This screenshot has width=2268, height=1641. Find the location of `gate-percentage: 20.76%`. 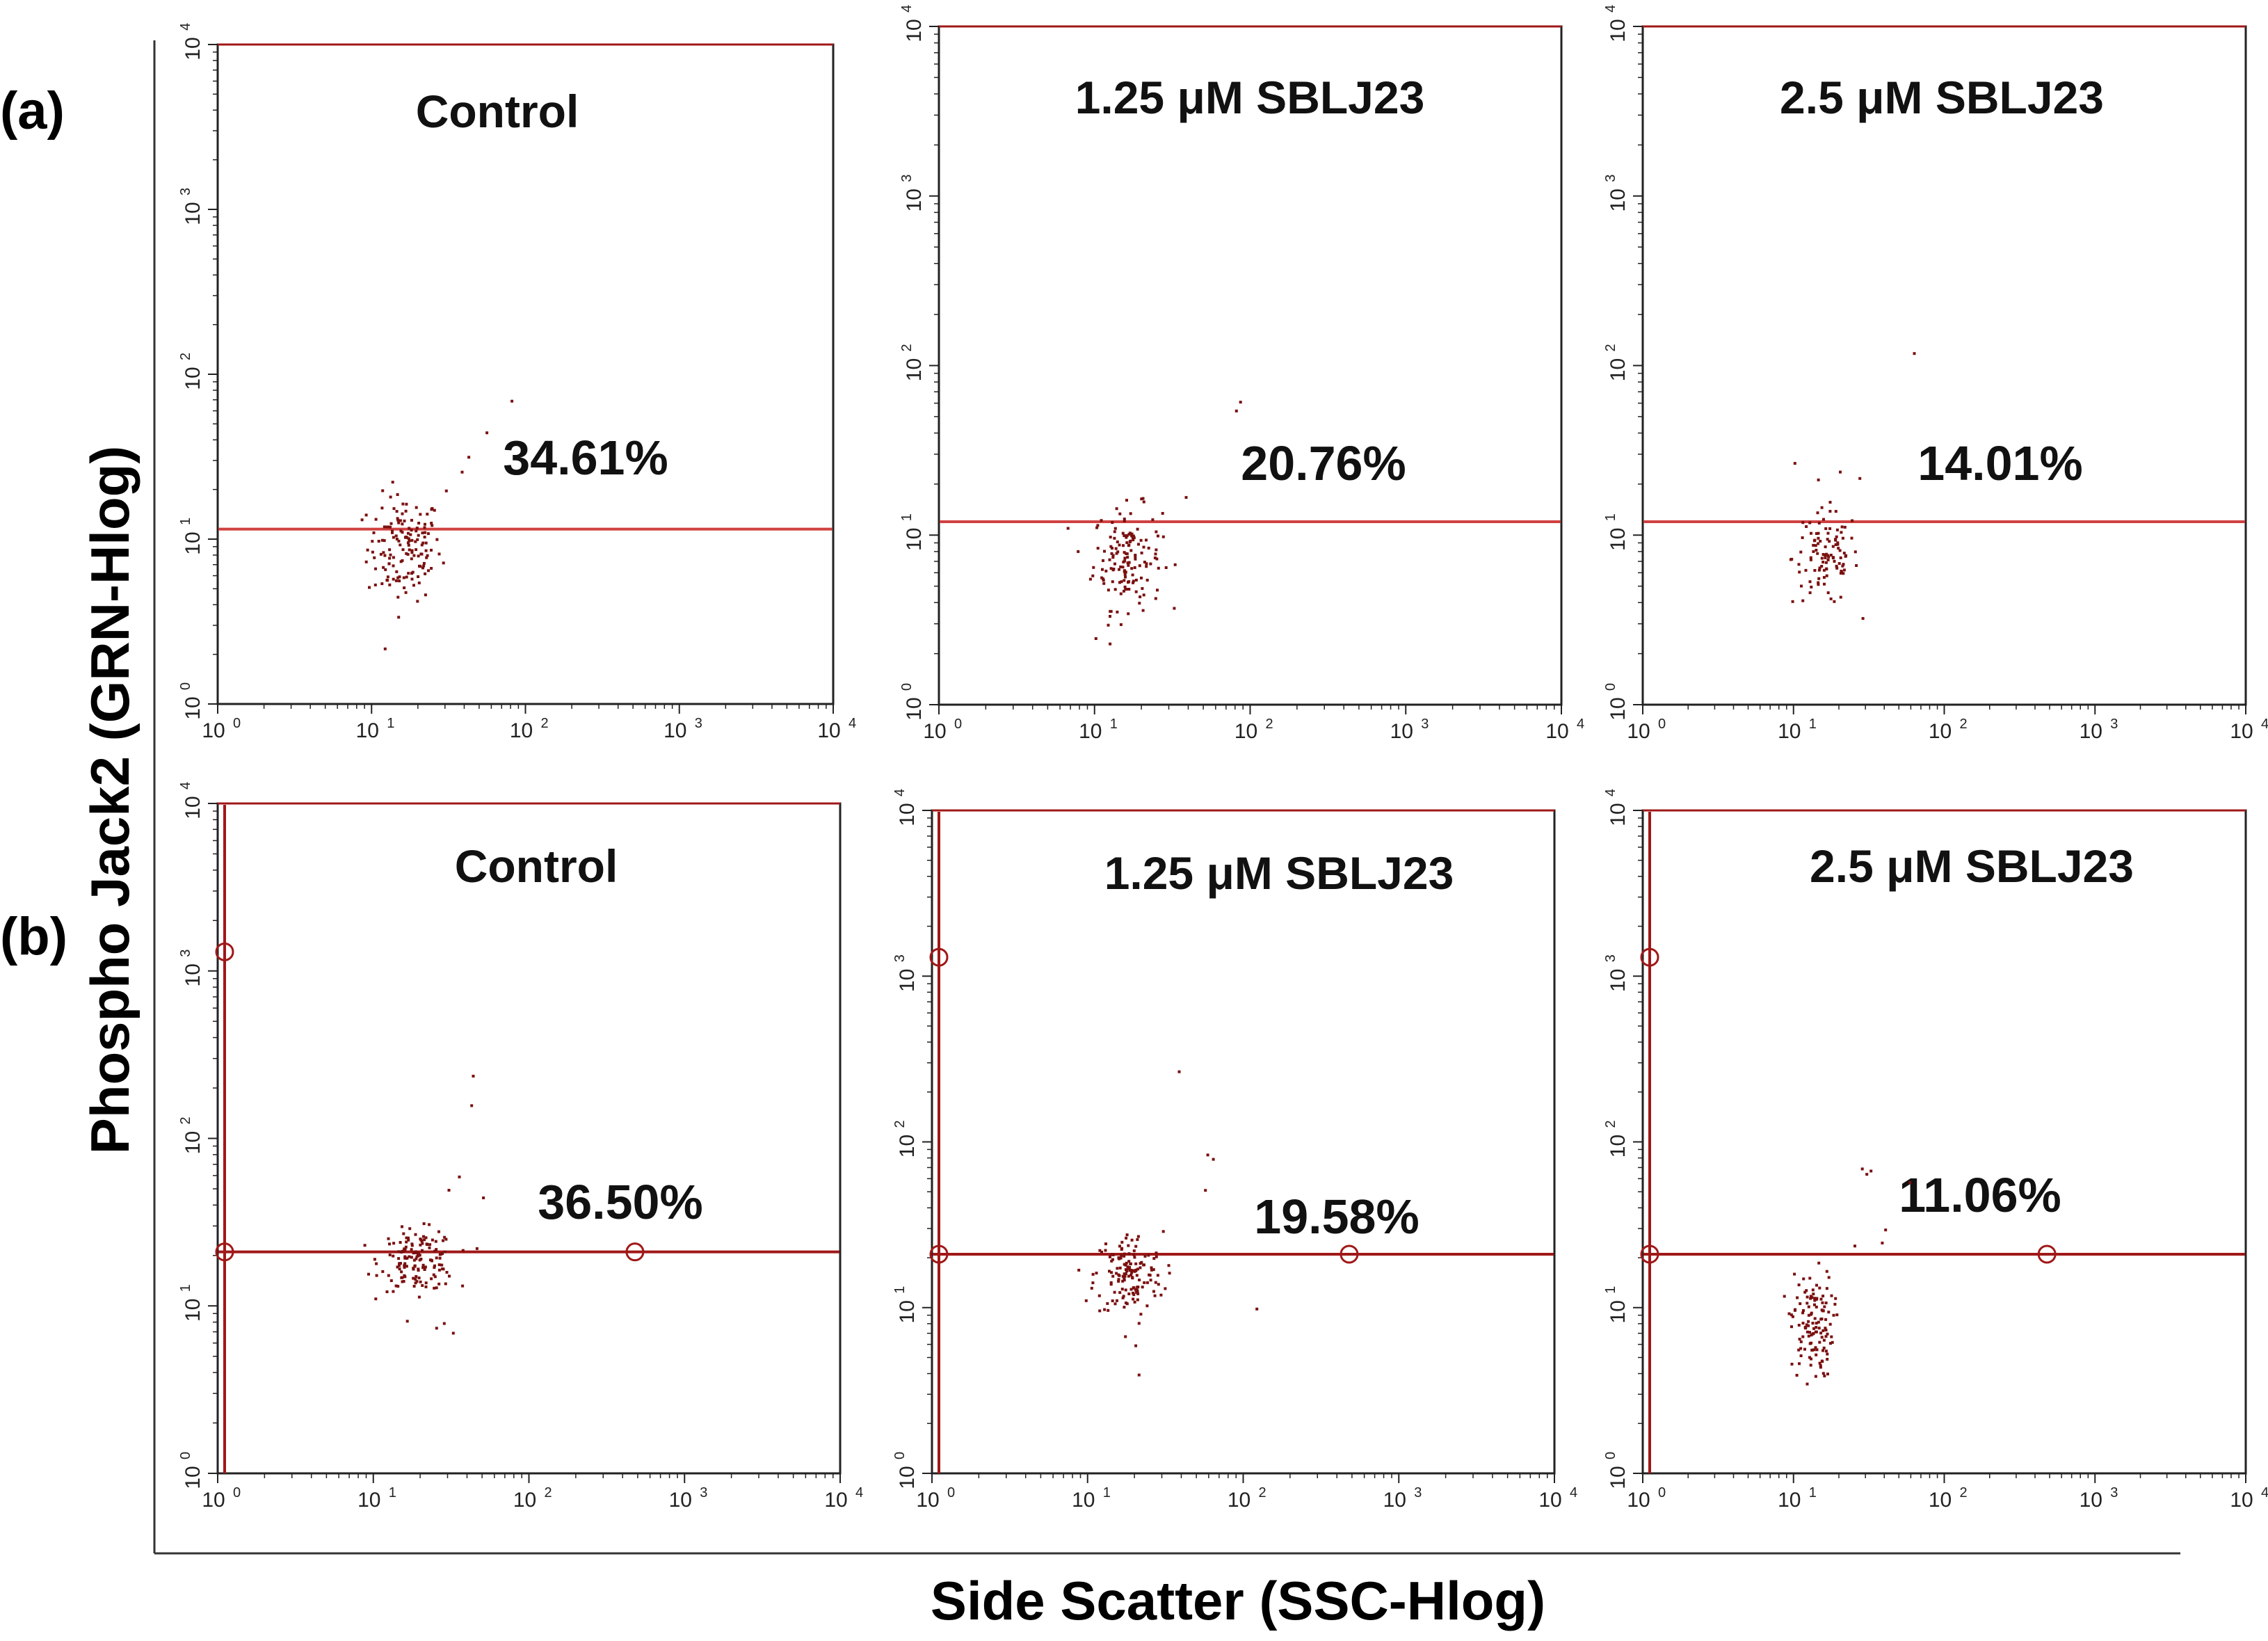

gate-percentage: 20.76% is located at coordinates (1323, 463).